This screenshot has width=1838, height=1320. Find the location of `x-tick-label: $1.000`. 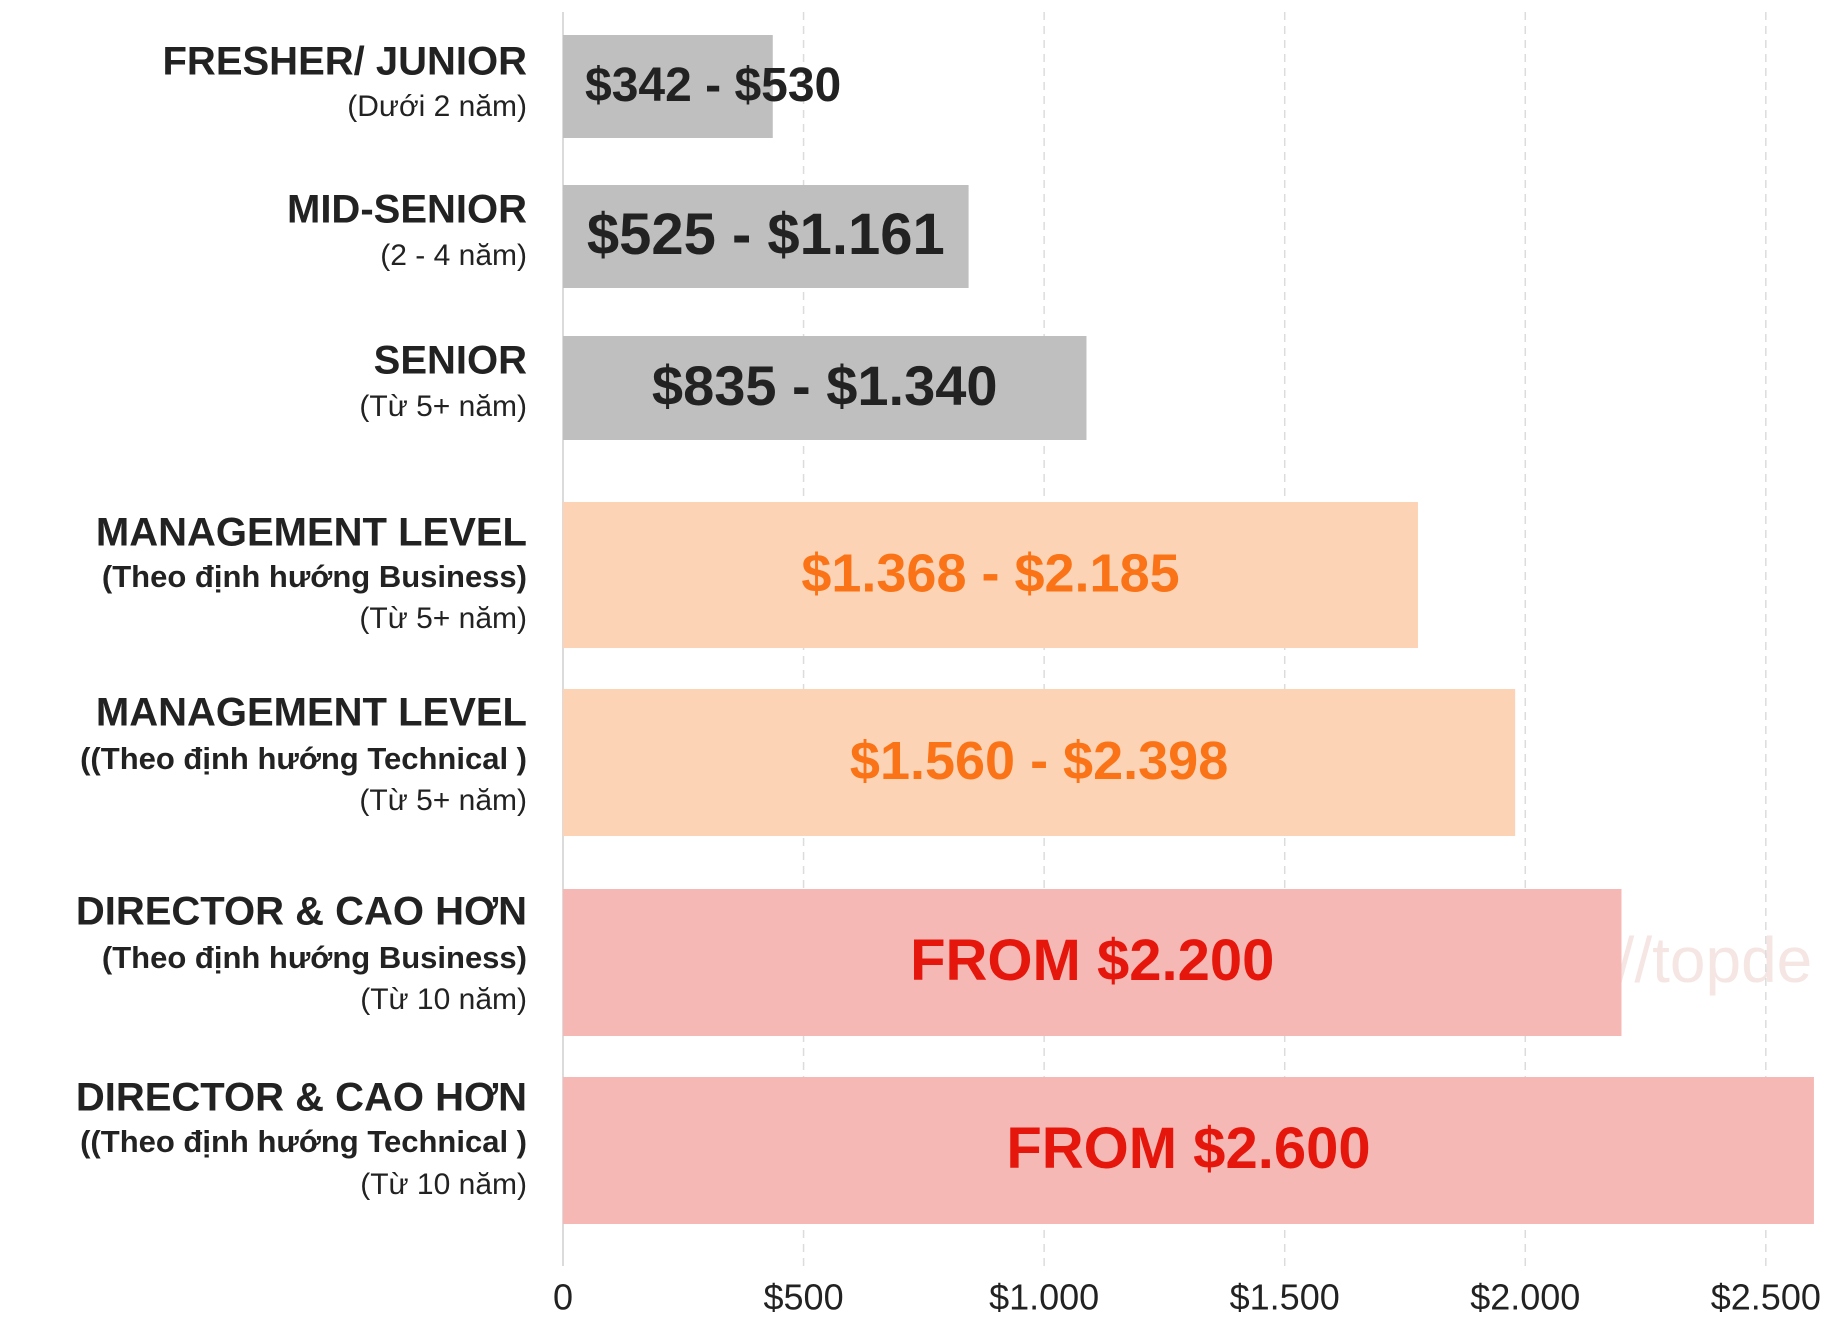

x-tick-label: $1.000 is located at coordinates (1044, 1297).